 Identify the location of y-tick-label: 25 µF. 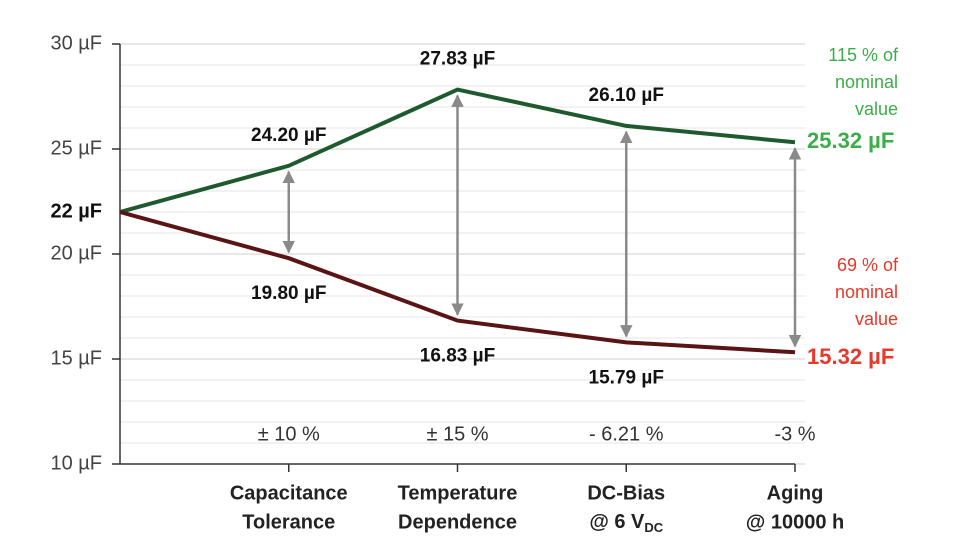
(76, 148).